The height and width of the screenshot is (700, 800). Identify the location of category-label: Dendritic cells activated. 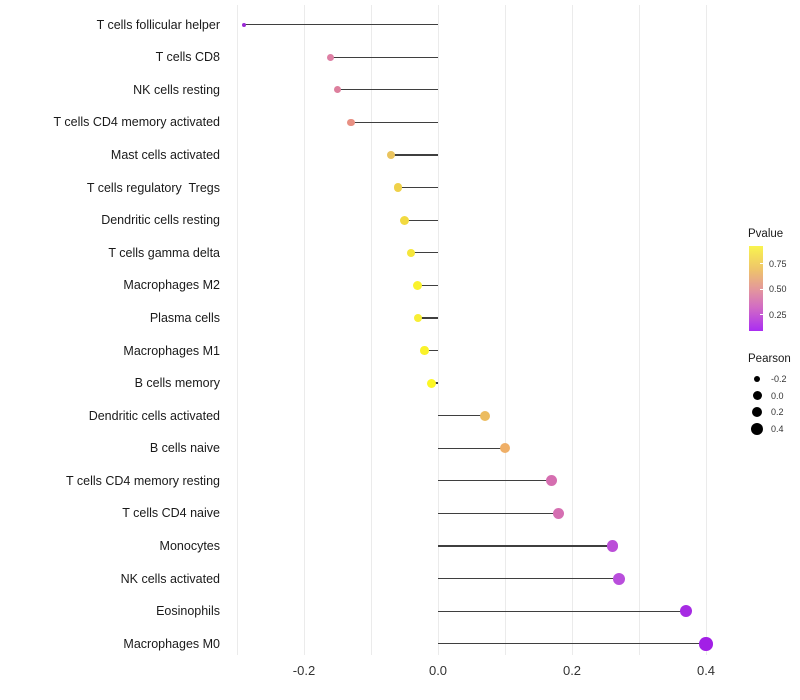
(154, 415).